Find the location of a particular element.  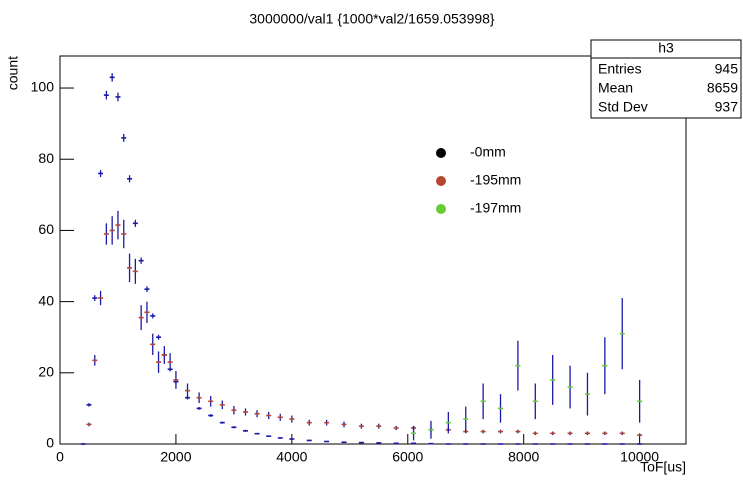

x-axis-label: ToF[us] is located at coordinates (663, 467).